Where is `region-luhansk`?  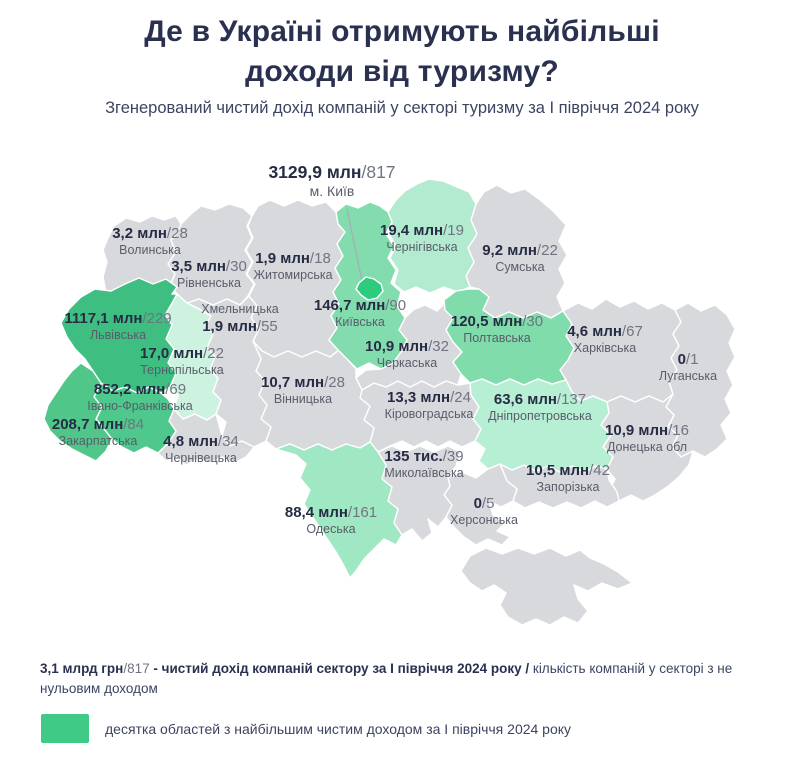
region-luhansk is located at coordinates (700, 380).